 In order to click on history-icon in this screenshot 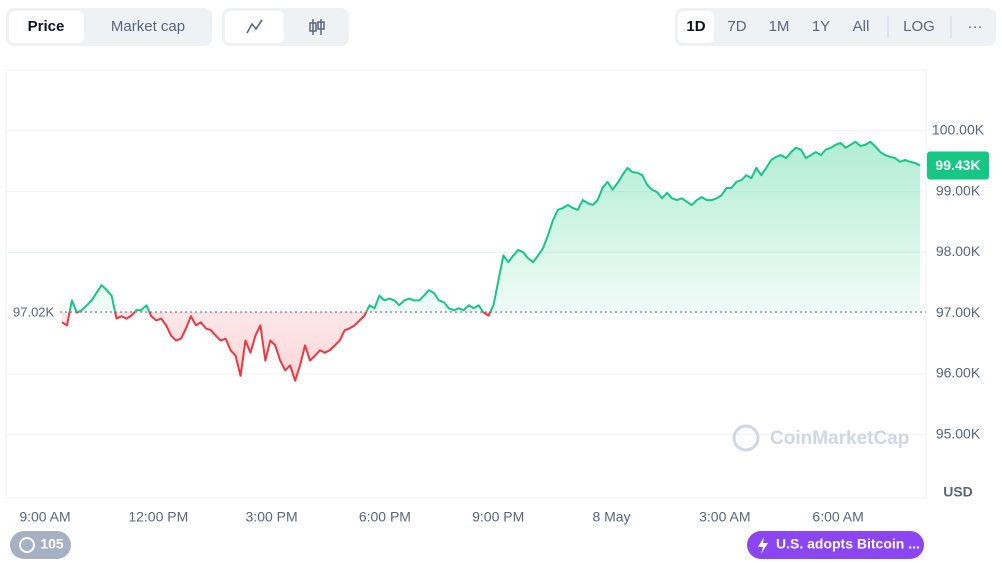, I will do `click(27, 545)`.